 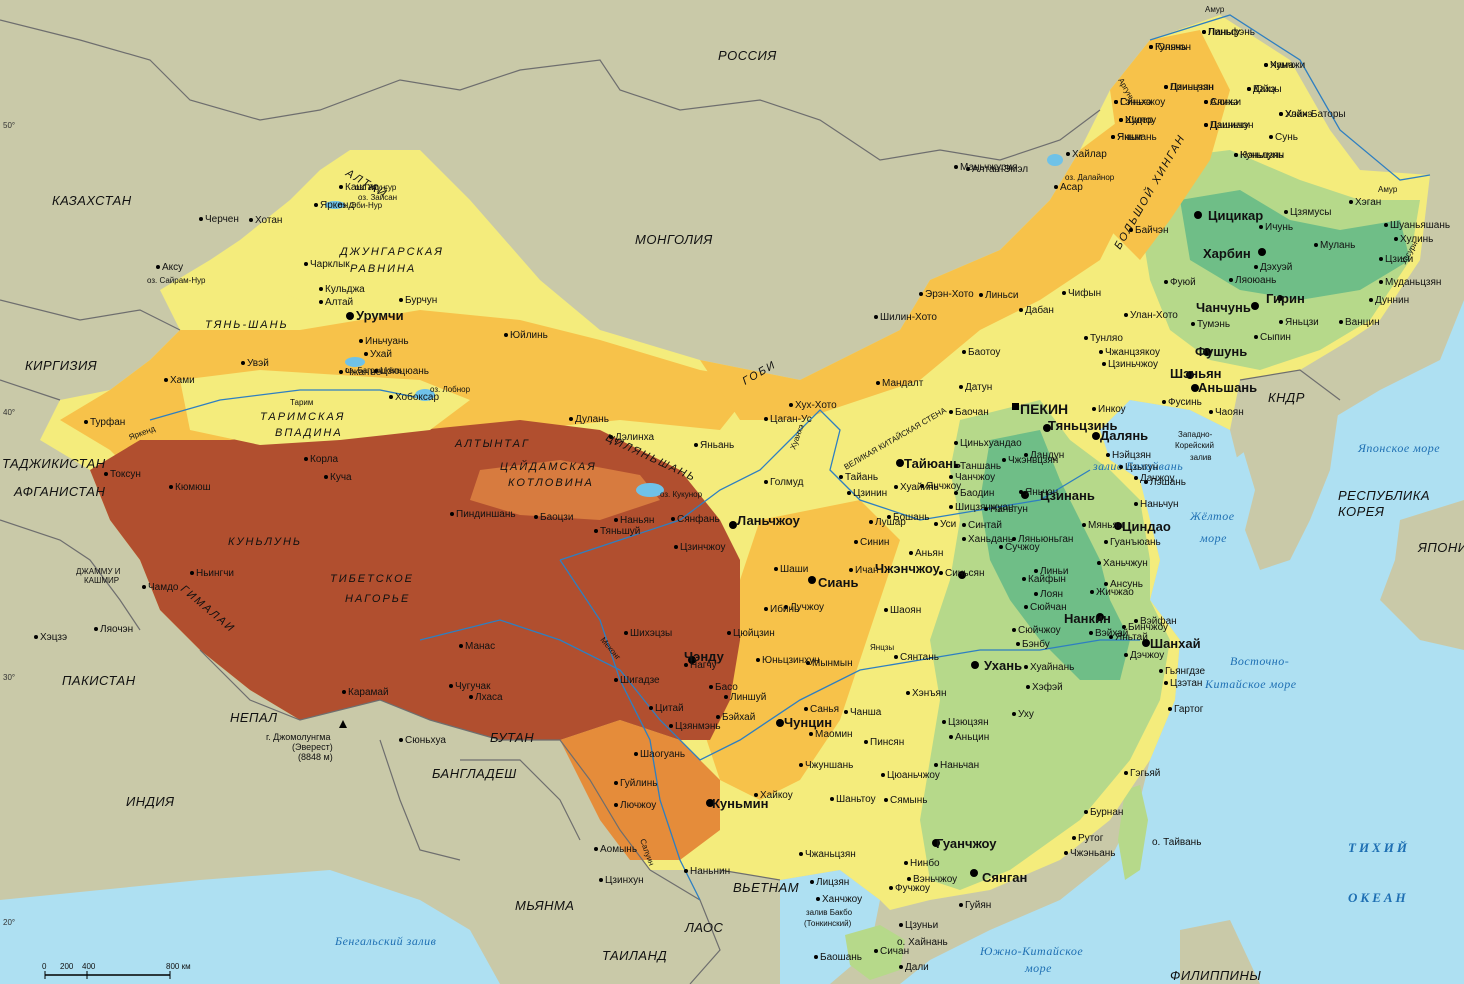 I want to click on minor-city-label: Мынмын, so click(x=832, y=663).